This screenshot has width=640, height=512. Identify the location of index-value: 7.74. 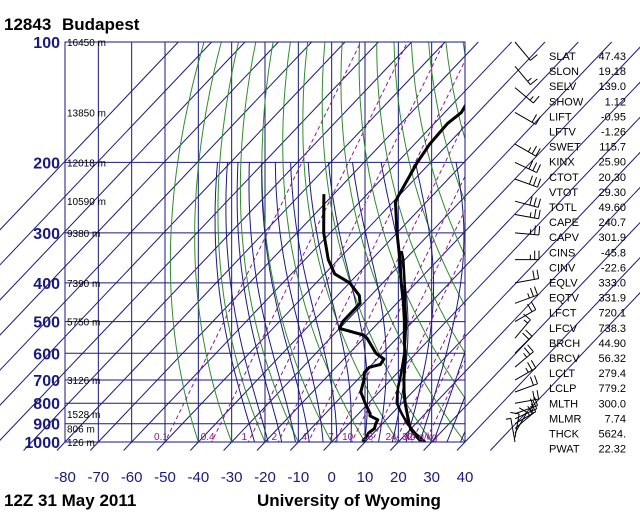
(615, 419).